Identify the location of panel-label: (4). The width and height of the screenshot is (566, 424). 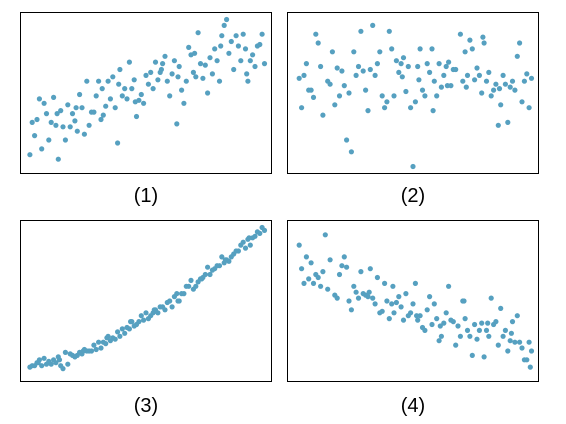
(413, 406).